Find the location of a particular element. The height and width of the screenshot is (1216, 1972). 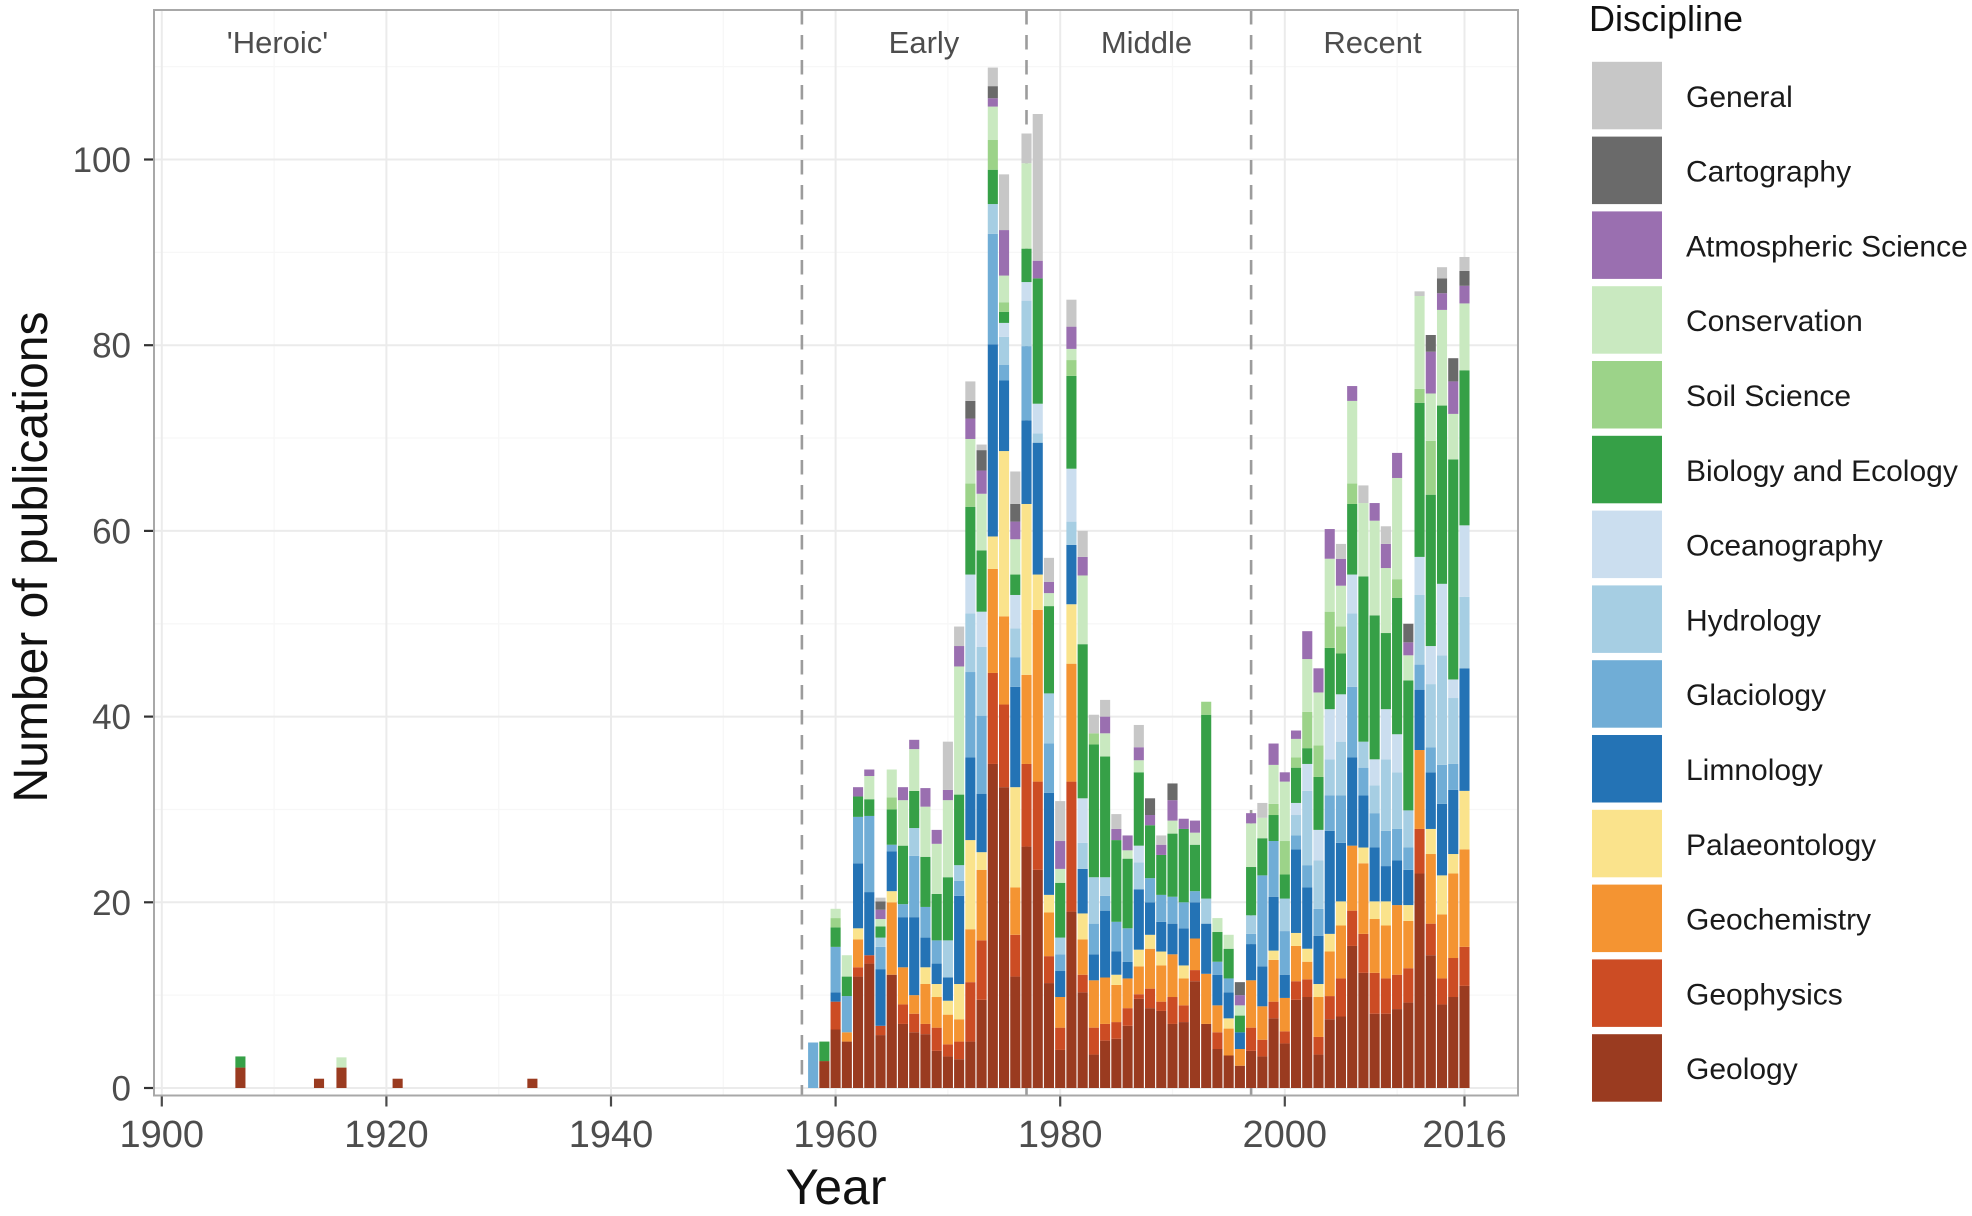

svg-text: Cartography is located at coordinates (1768, 172).